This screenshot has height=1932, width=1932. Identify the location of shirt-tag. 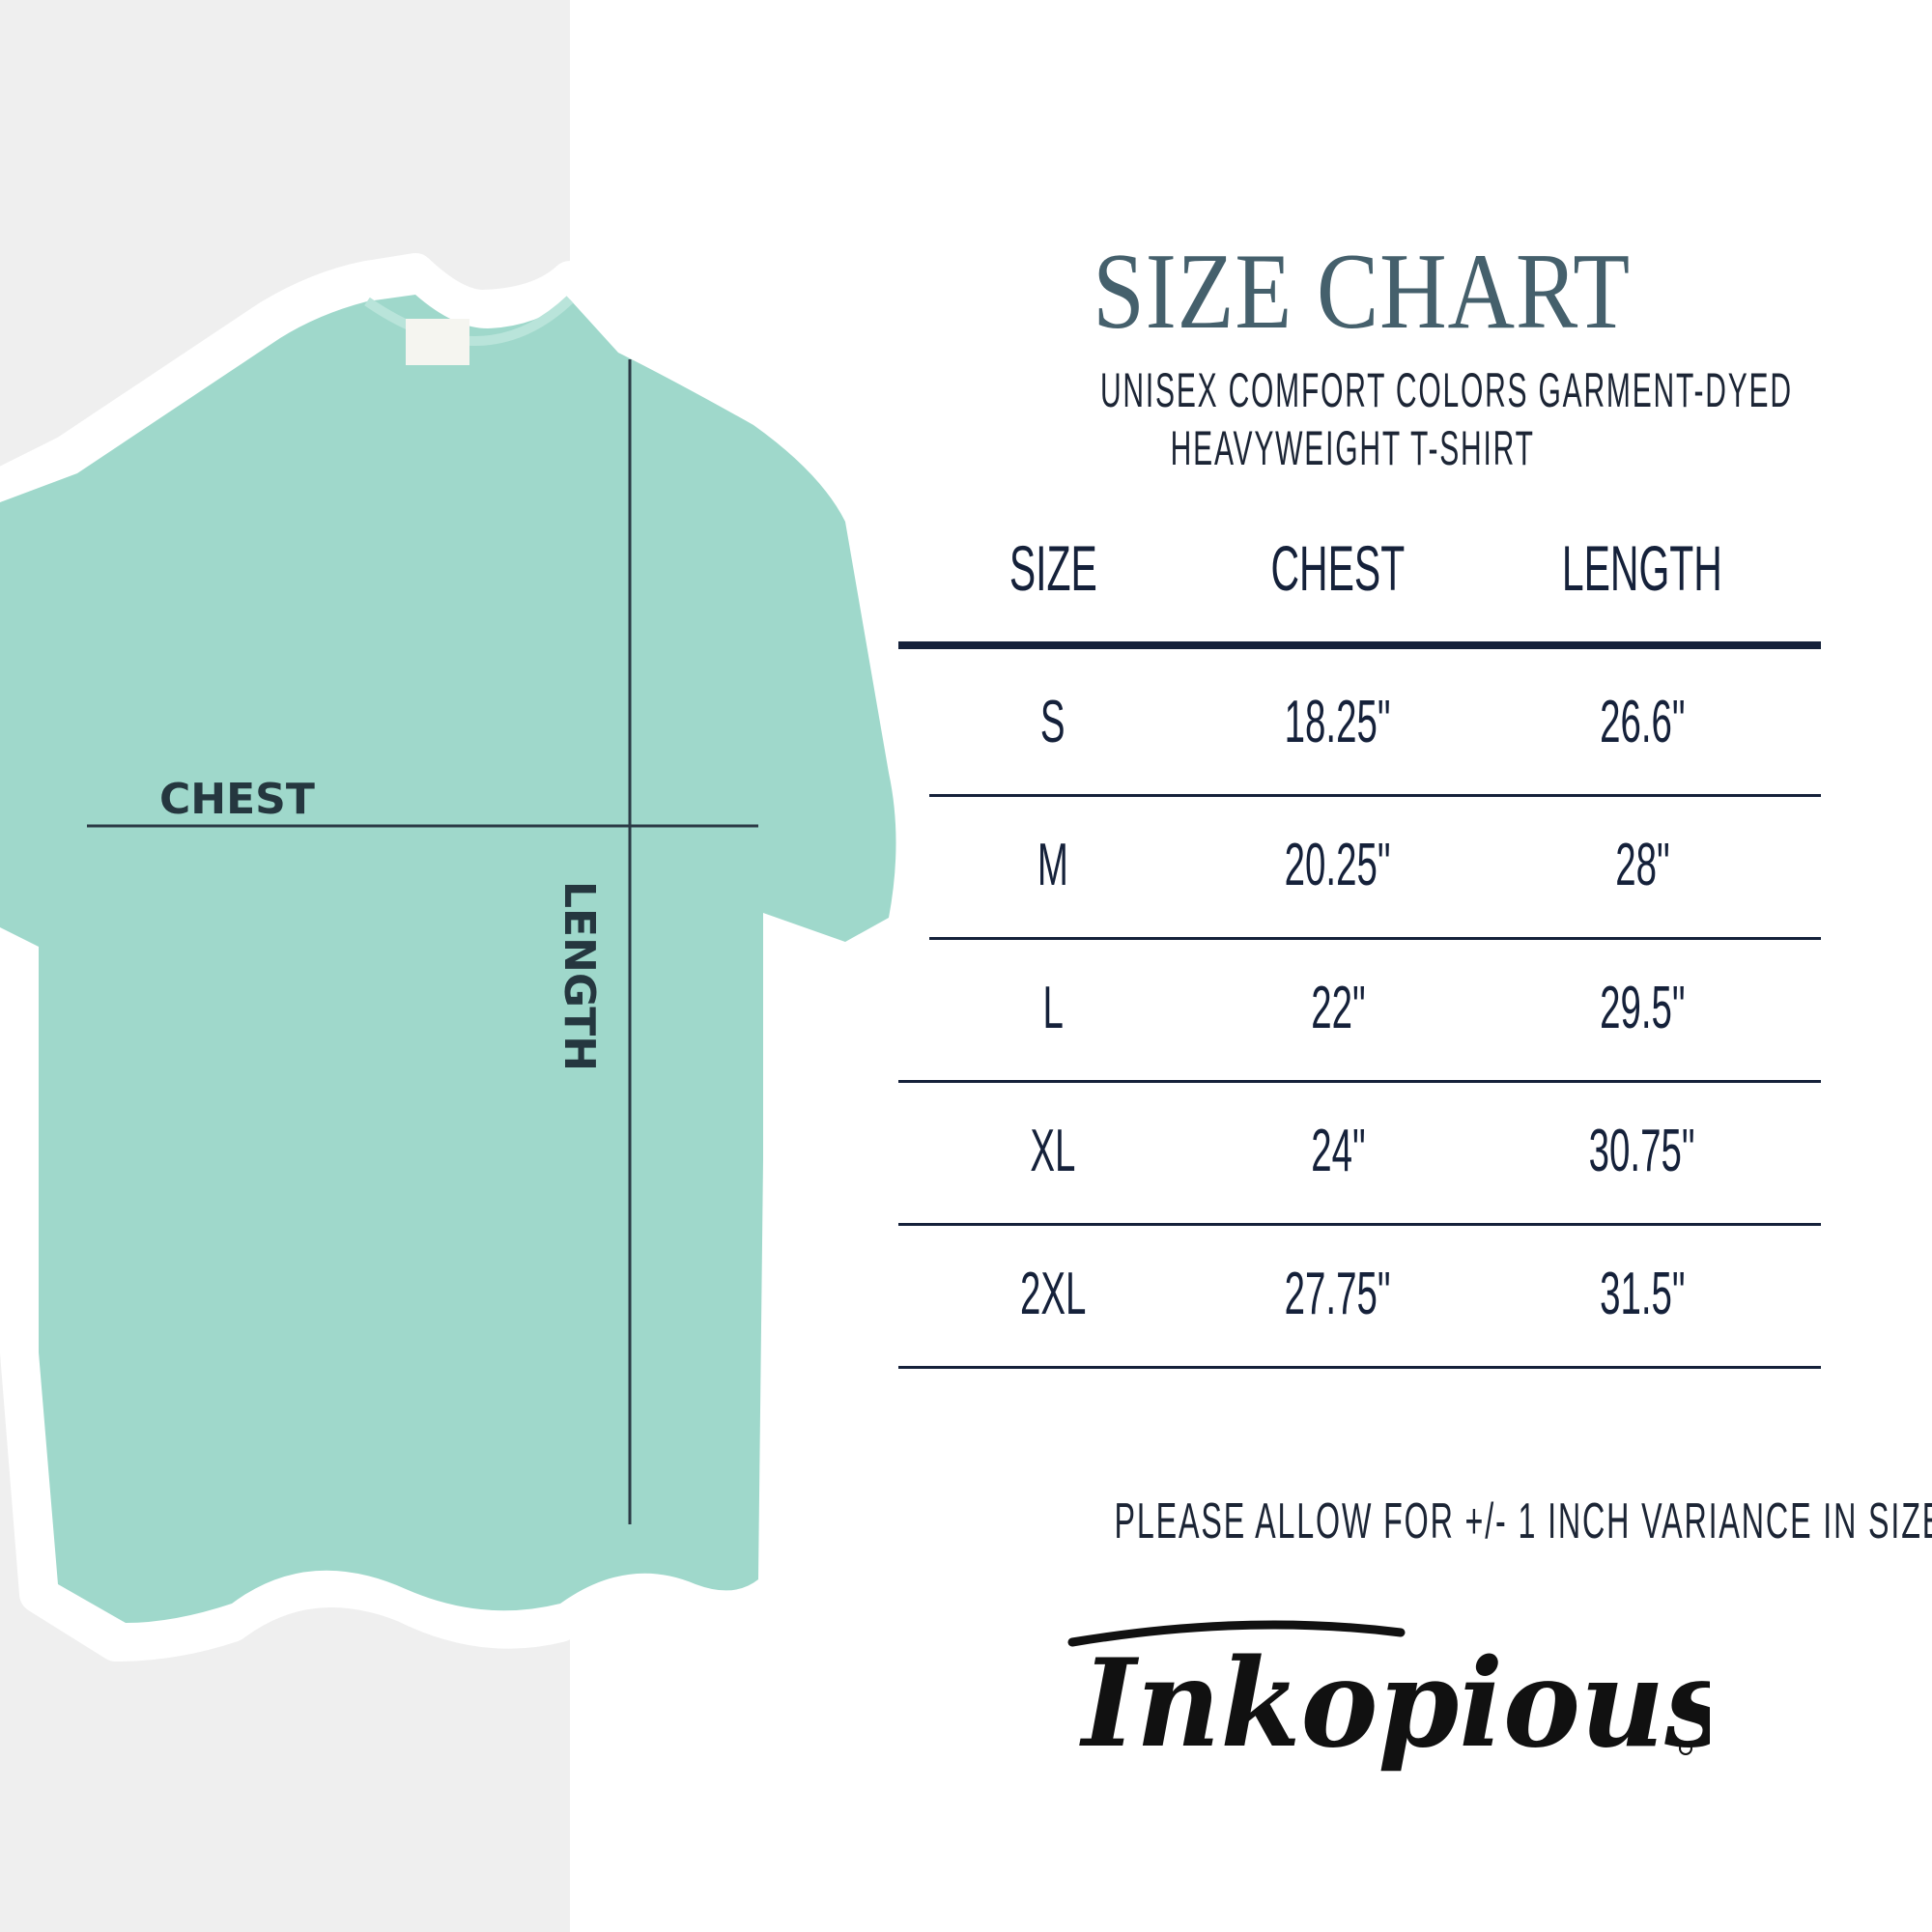
(437, 342).